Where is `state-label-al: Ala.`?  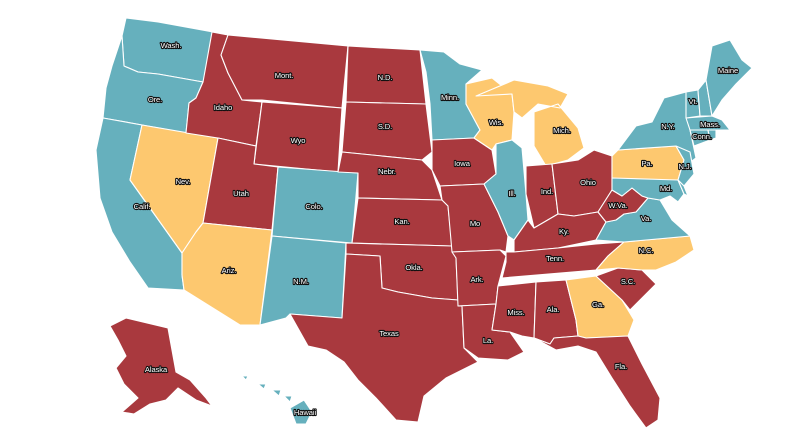
state-label-al: Ala. is located at coordinates (553, 309).